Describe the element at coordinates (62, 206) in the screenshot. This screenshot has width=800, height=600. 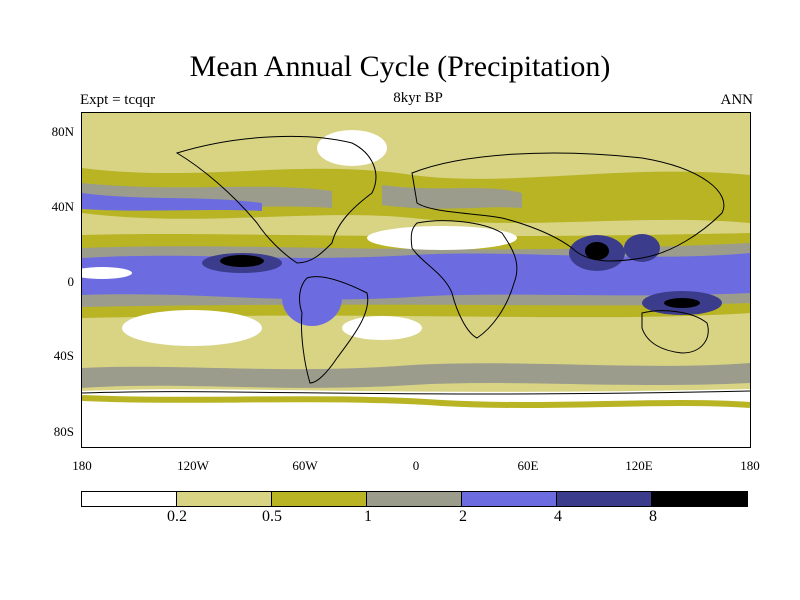
I see `lat-label-40n: 40N` at that location.